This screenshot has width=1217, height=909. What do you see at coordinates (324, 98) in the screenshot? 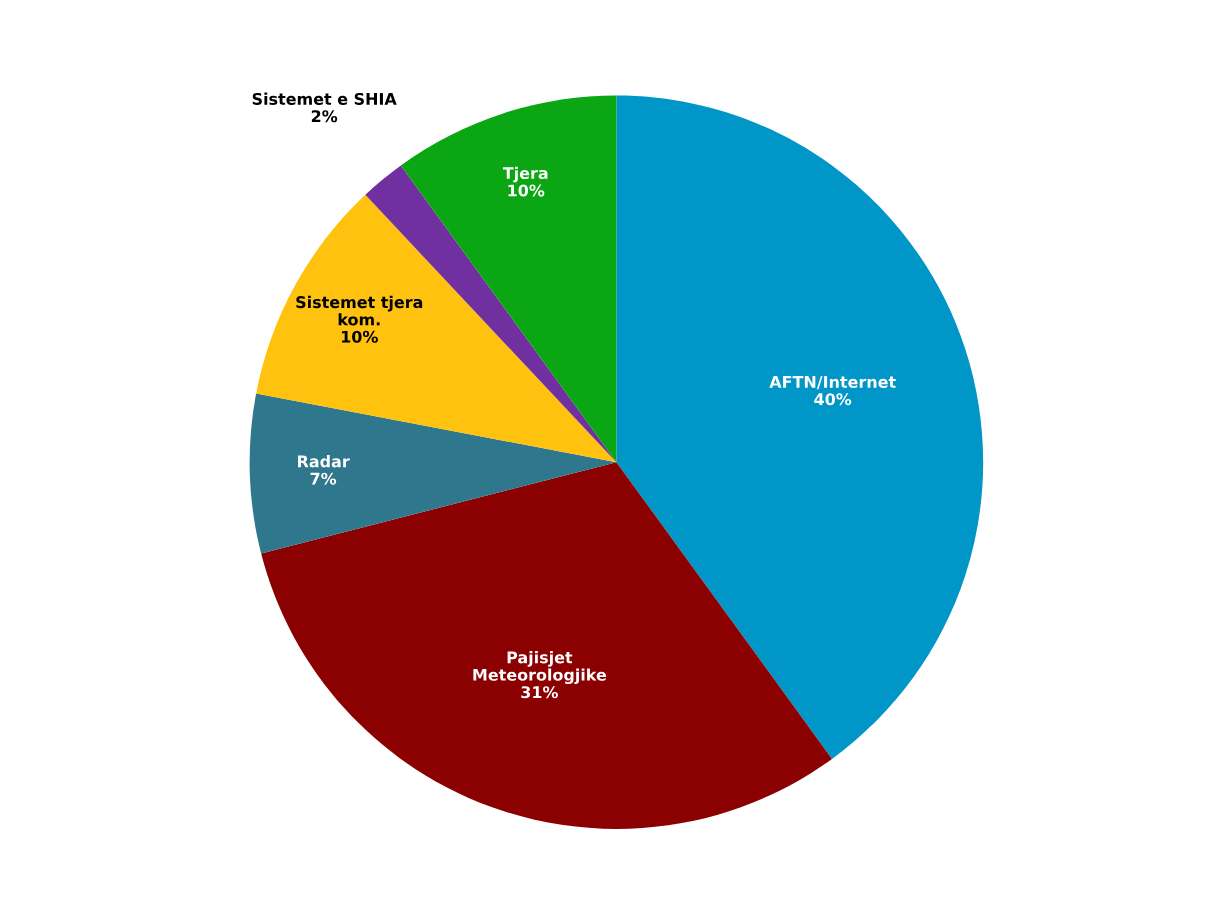
I see `slice-label: Sistemet e SHIA` at bounding box center [324, 98].